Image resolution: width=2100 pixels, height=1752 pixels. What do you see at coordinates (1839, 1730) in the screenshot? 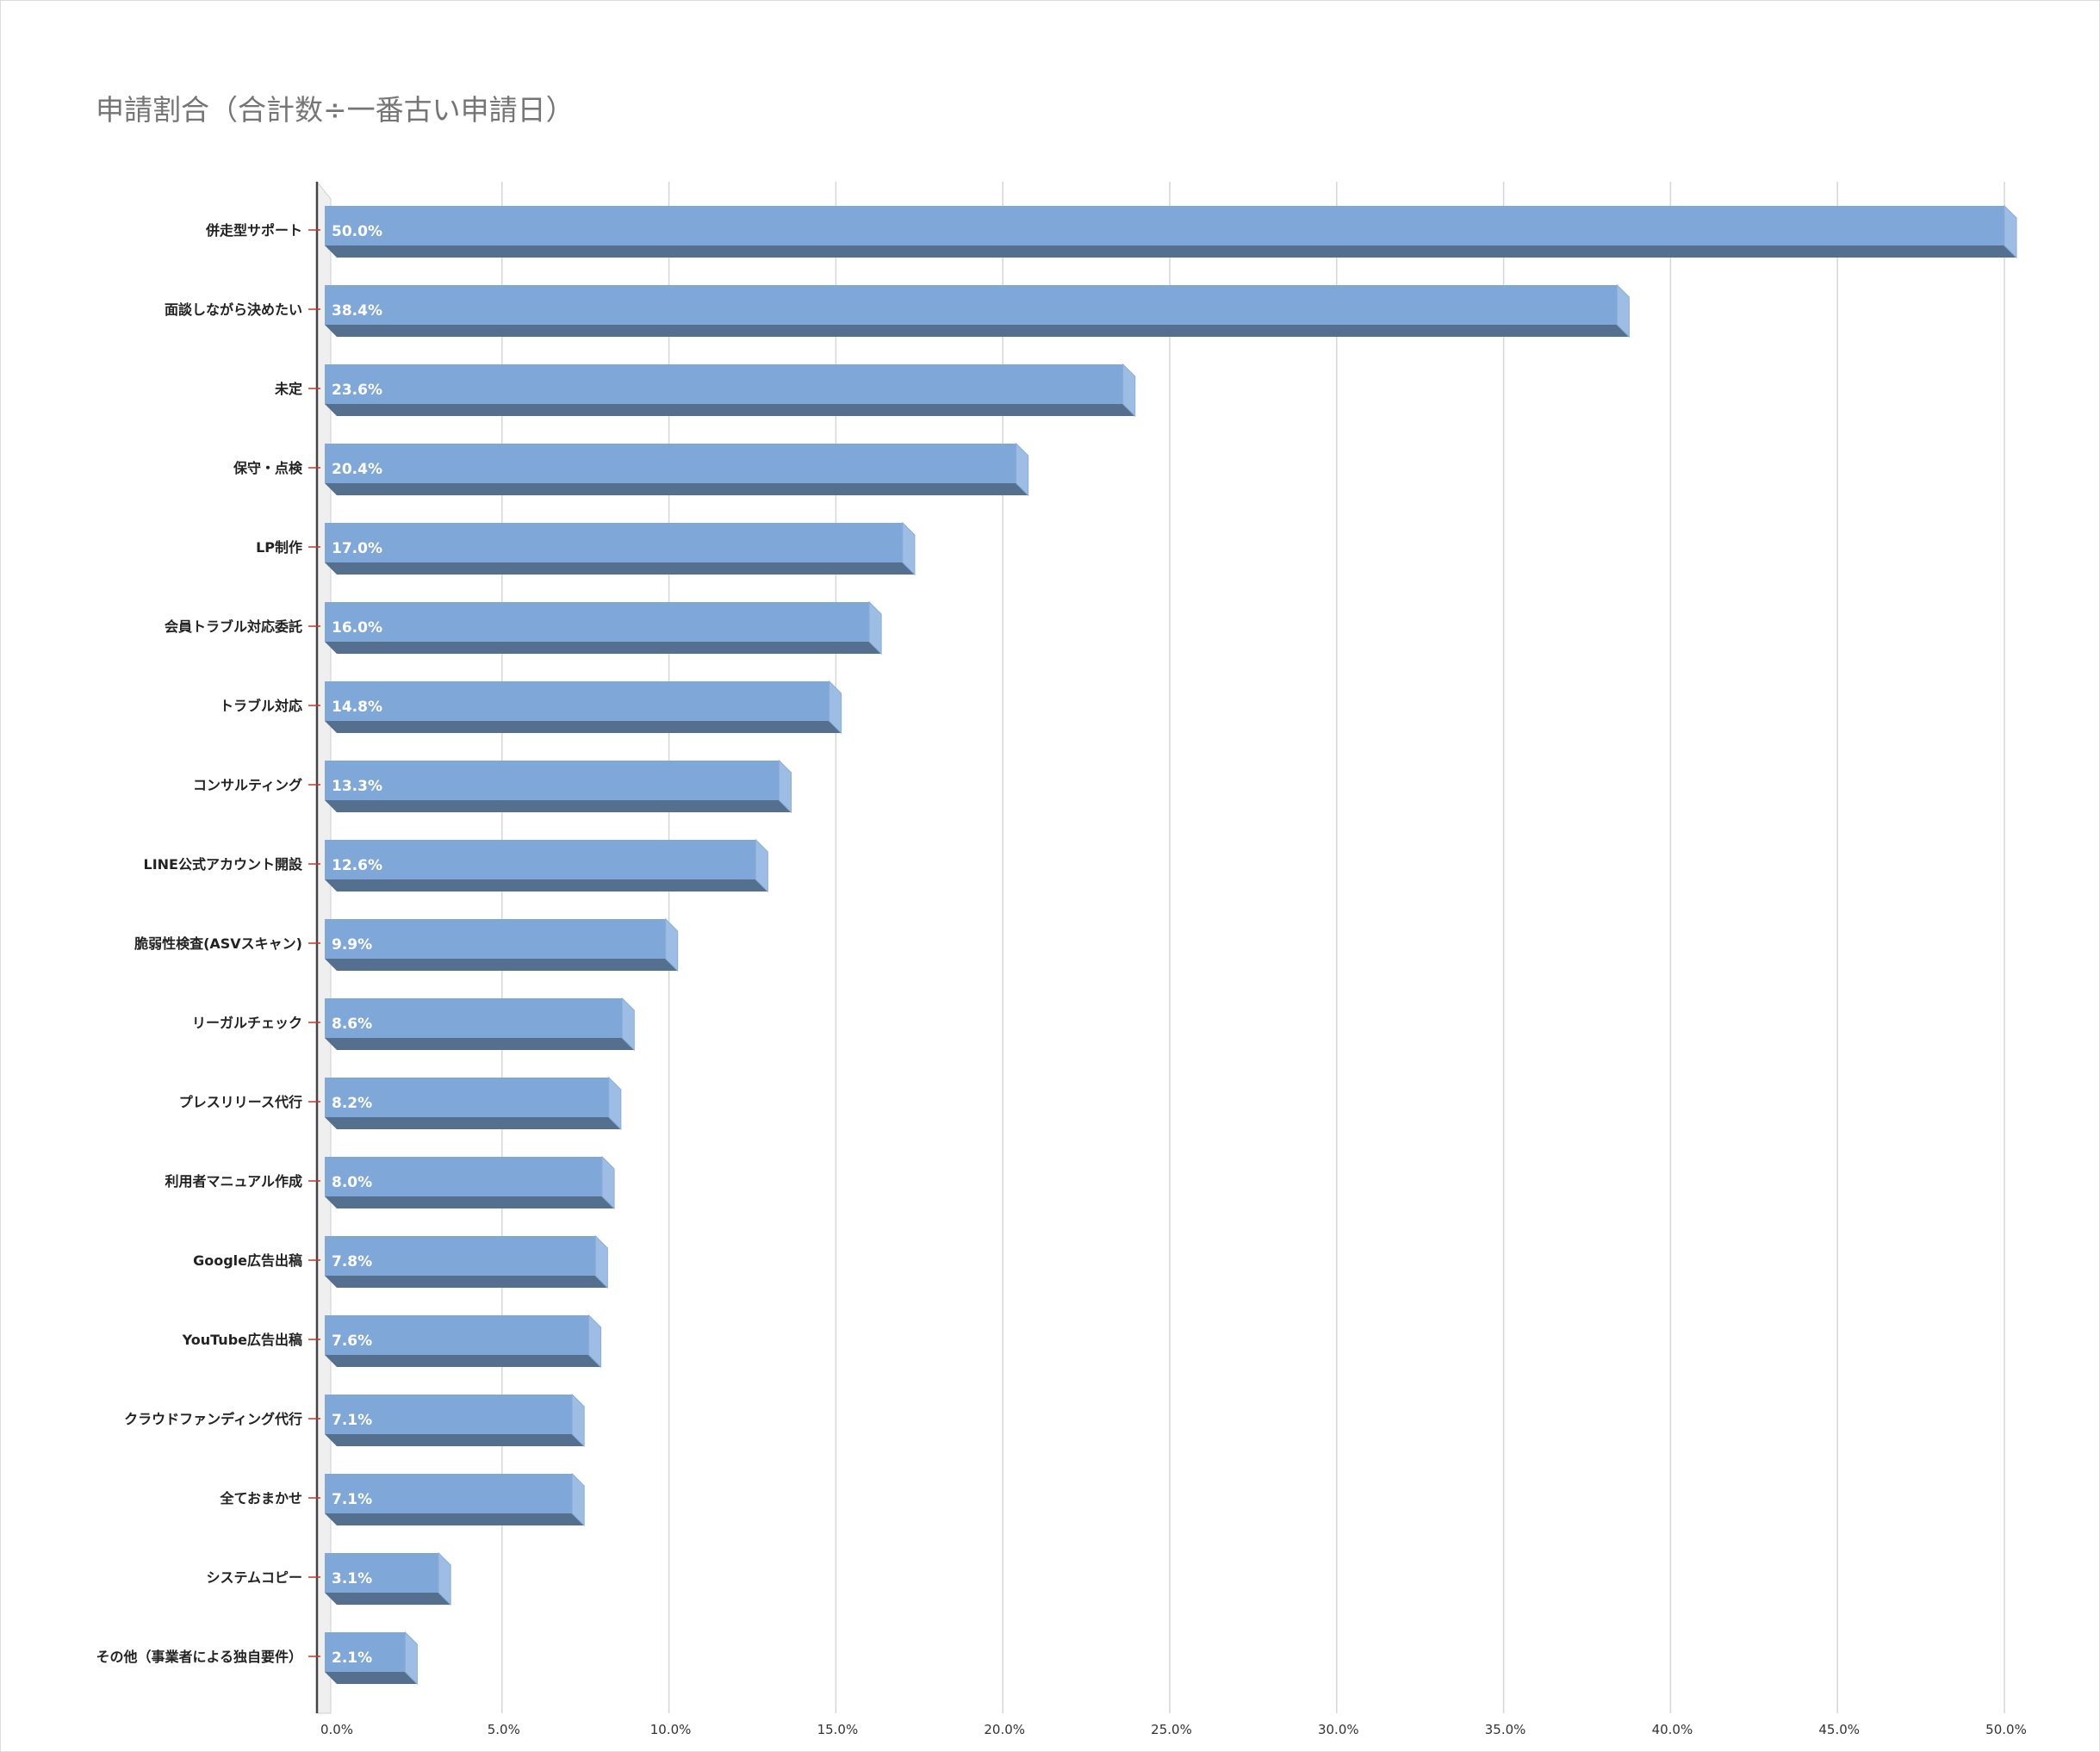
I see `x-tick-label: 45.0%` at bounding box center [1839, 1730].